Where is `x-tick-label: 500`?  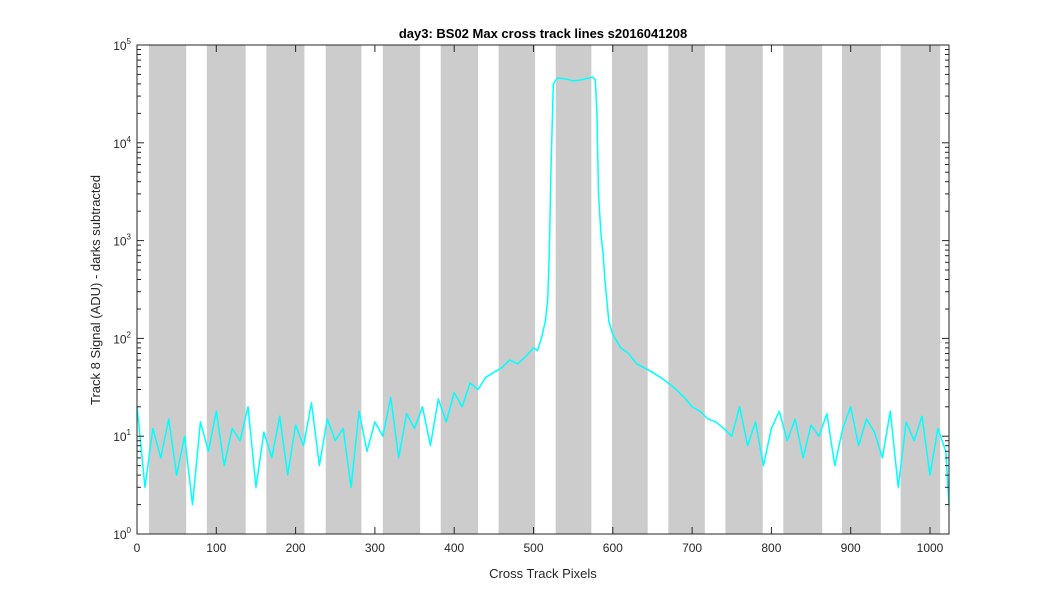 x-tick-label: 500 is located at coordinates (533, 548).